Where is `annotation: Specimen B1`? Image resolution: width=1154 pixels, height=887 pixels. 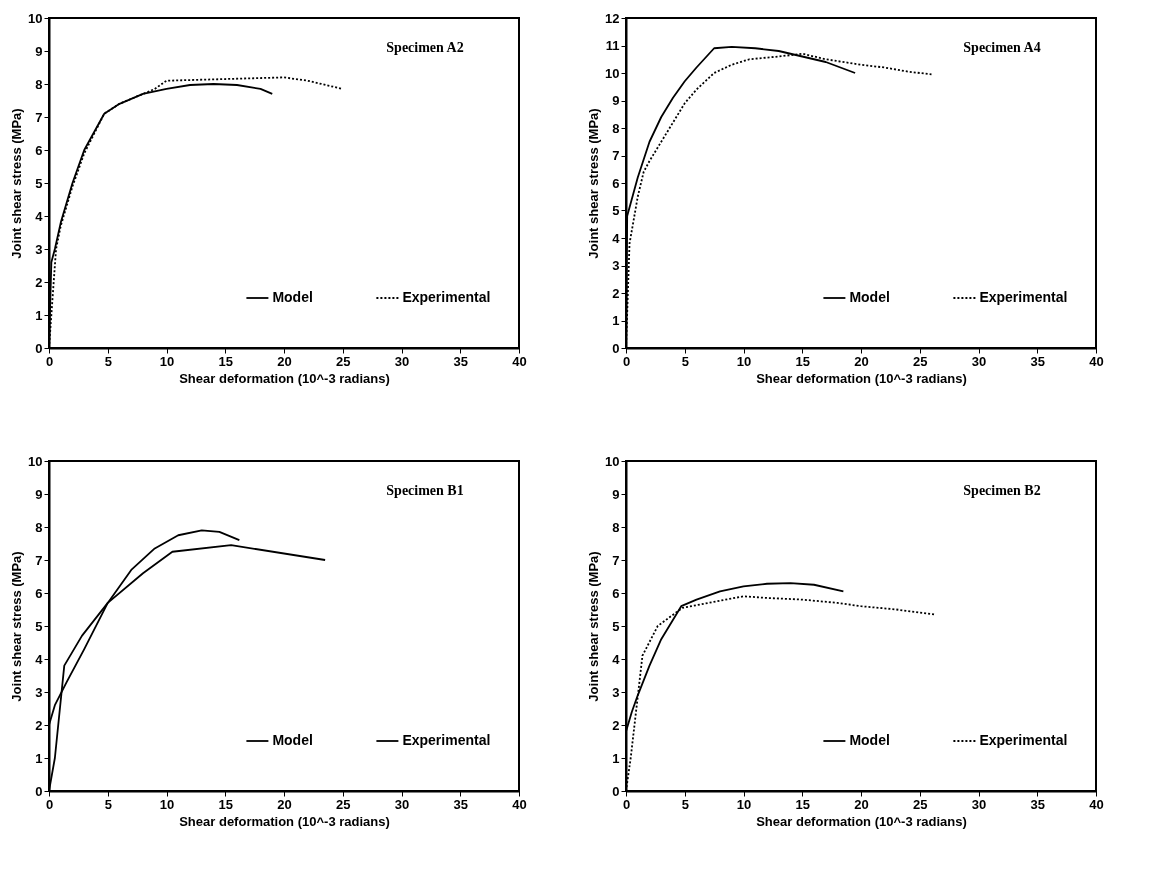
annotation: Specimen B1 is located at coordinates (425, 490).